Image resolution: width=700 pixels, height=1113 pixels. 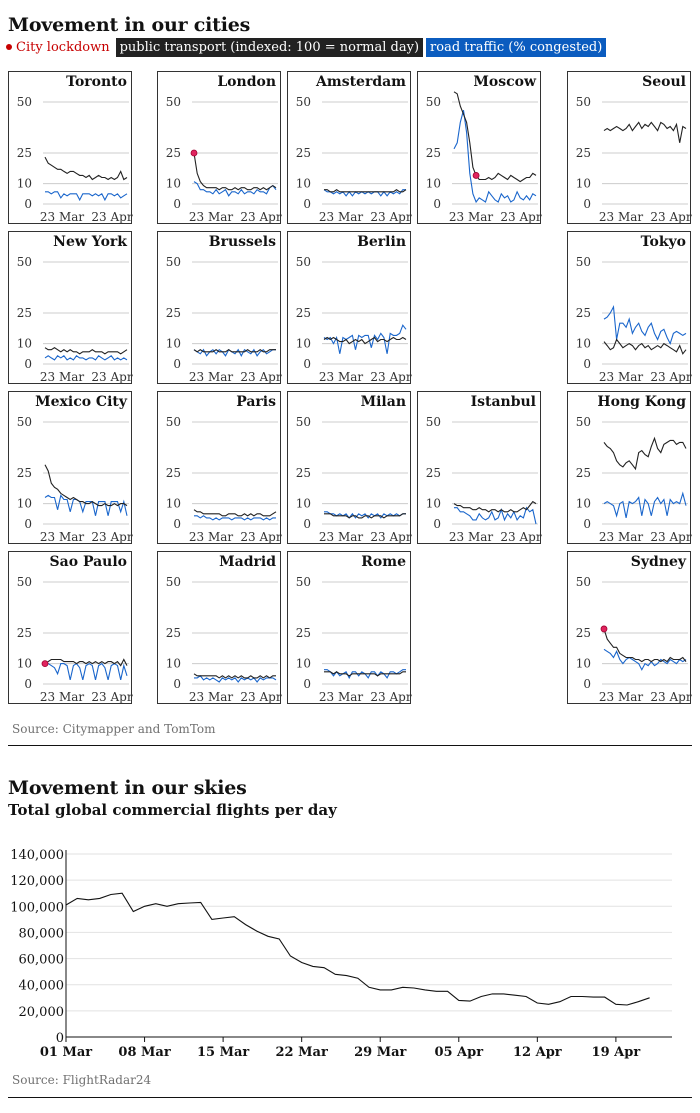 What do you see at coordinates (70, 307) in the screenshot?
I see `panel-new-york: 0 10 25 50 23 Mar 23 Apr New York` at bounding box center [70, 307].